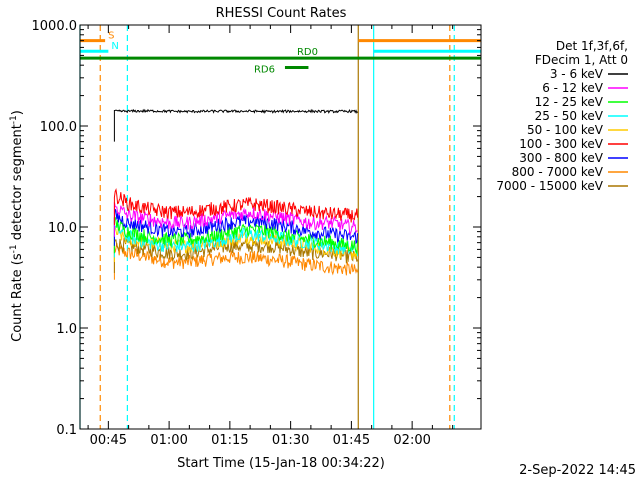 This screenshot has height=480, width=640. What do you see at coordinates (569, 116) in the screenshot?
I see `legend-label-25-50-kev: 25 - 50 keV` at bounding box center [569, 116].